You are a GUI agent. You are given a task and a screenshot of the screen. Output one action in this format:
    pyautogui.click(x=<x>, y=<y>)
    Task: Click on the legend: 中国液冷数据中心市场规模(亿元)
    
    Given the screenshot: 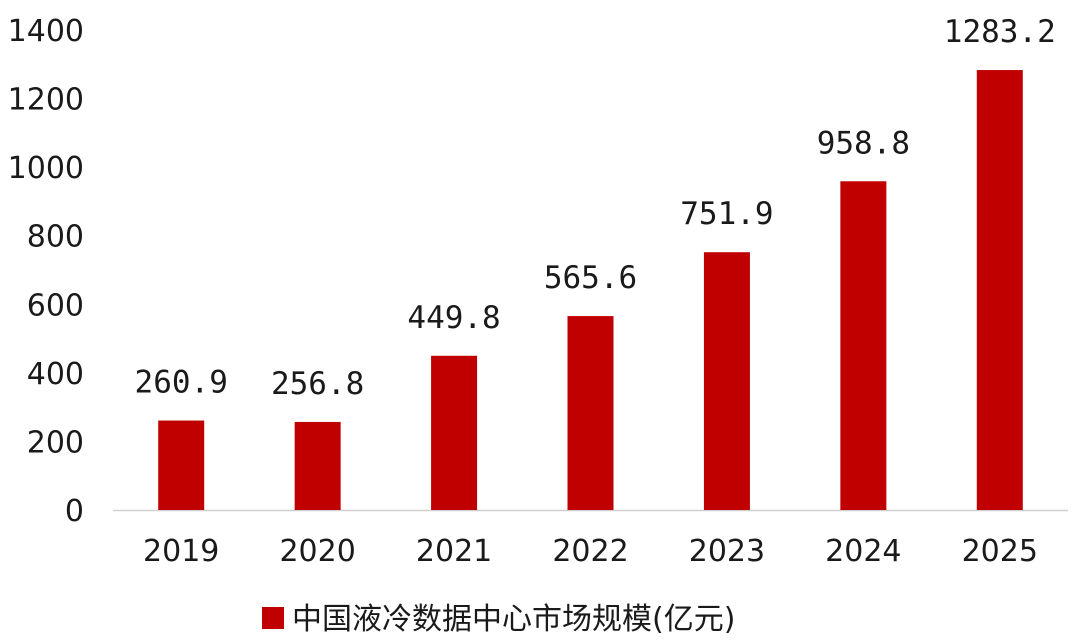 What is the action you would take?
    pyautogui.click(x=498, y=619)
    